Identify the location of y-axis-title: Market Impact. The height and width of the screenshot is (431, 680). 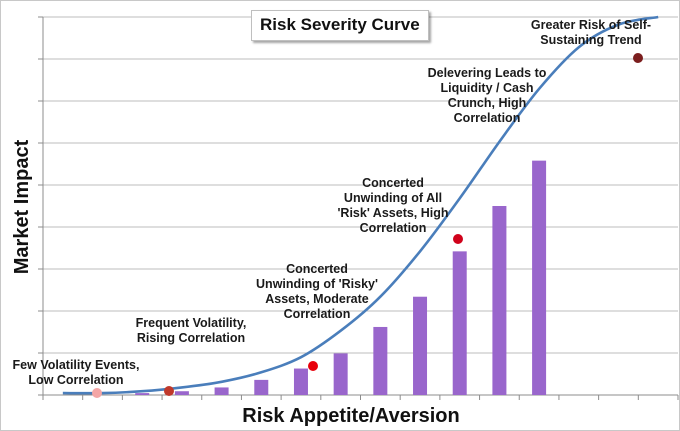
(22, 206).